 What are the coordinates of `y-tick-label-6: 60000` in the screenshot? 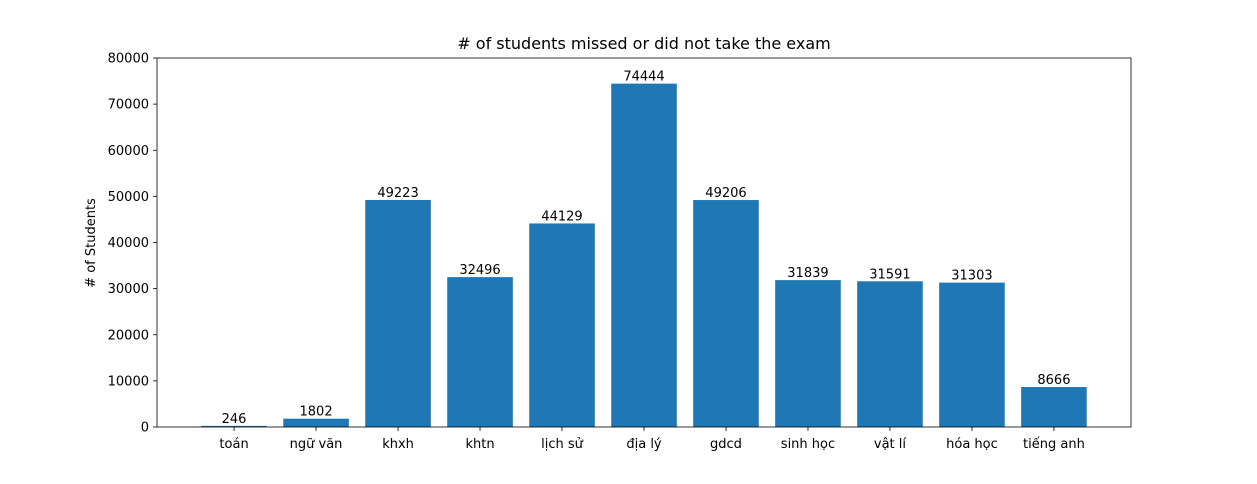 It's located at (128, 151).